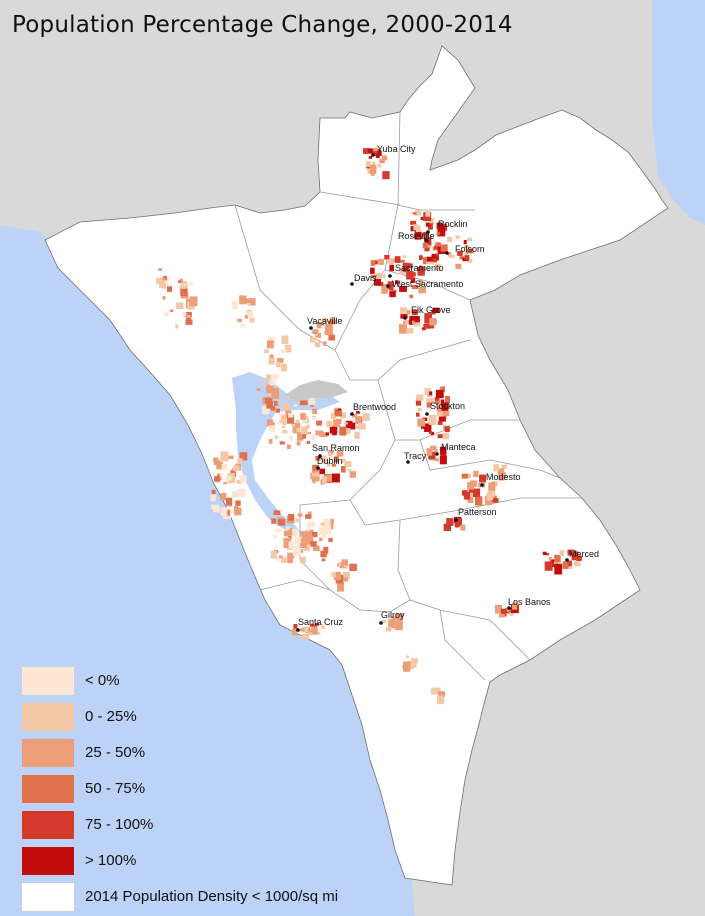 This screenshot has height=916, width=705. I want to click on city-label: Elk Grove, so click(431, 310).